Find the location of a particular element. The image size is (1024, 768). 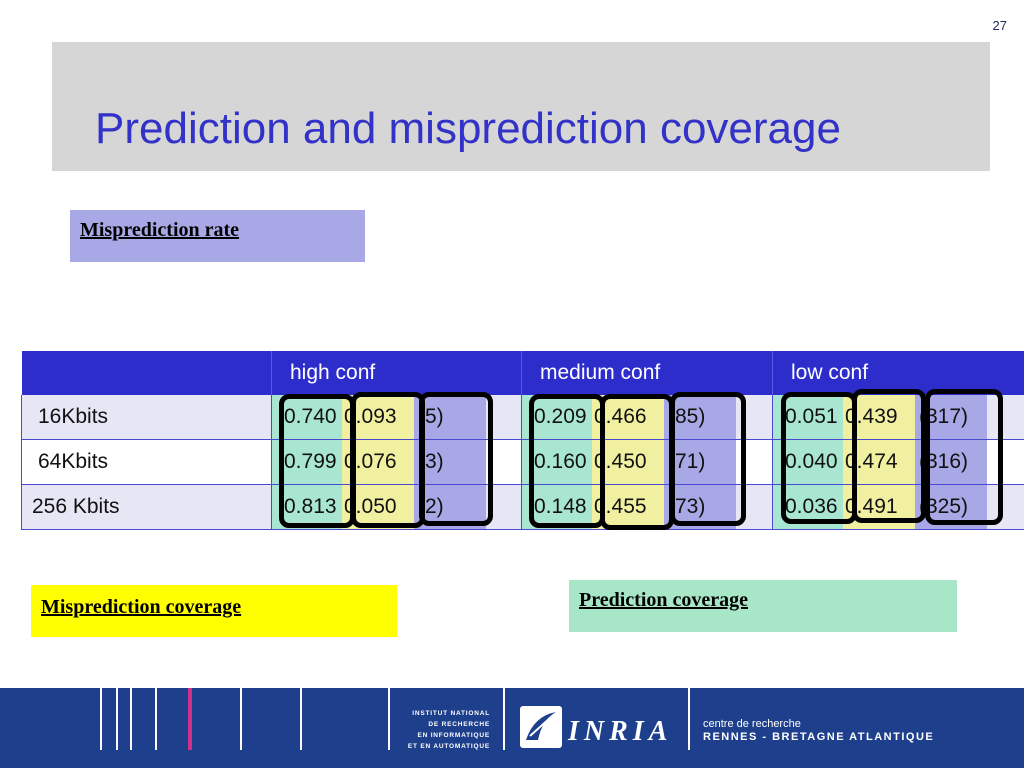

inria-logo-text: INRIA is located at coordinates (620, 731).